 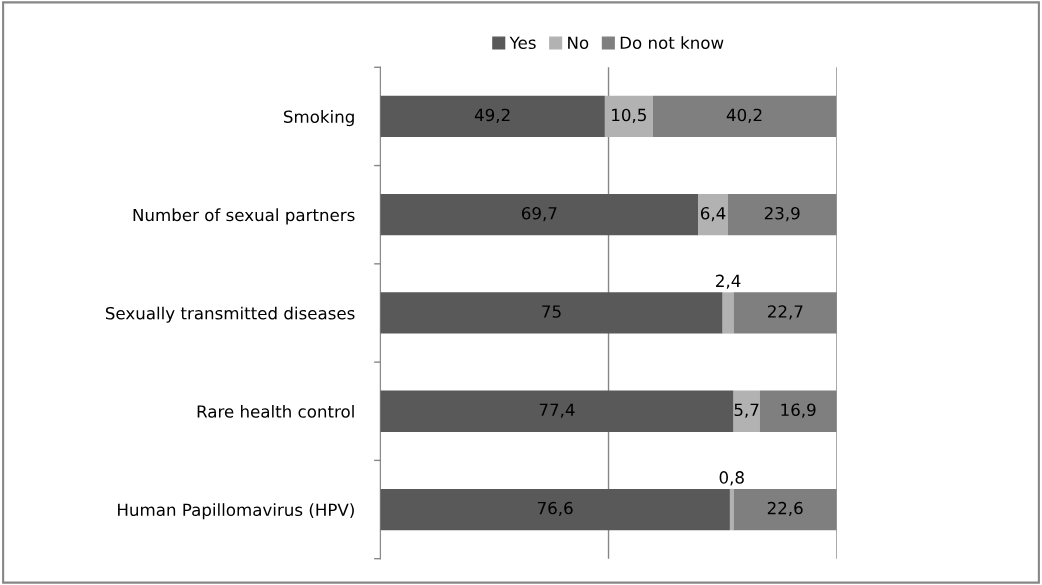 I want to click on data-label: 0,8, so click(x=731, y=478).